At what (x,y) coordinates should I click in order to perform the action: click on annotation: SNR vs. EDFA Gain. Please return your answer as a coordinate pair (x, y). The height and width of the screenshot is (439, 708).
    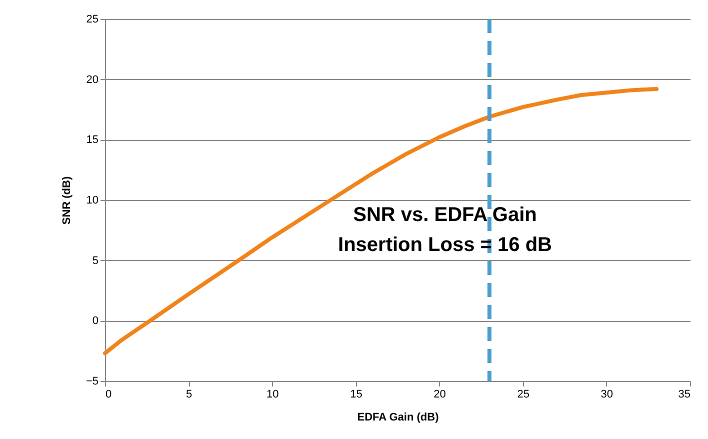
    Looking at the image, I should click on (445, 215).